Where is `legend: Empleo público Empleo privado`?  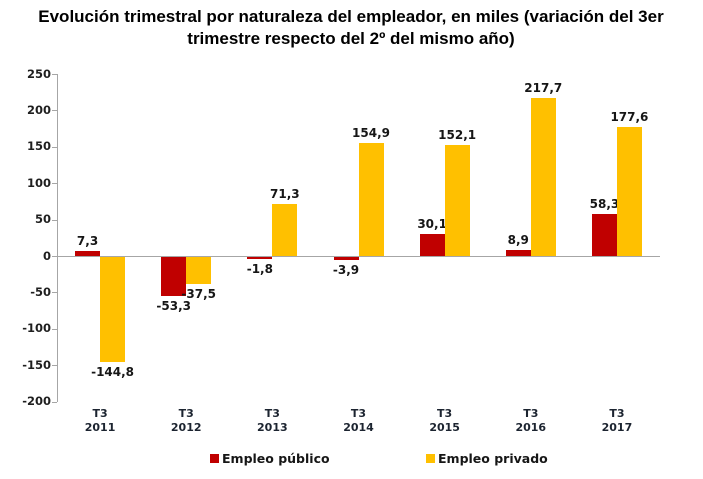
legend: Empleo público Empleo privado is located at coordinates (351, 459).